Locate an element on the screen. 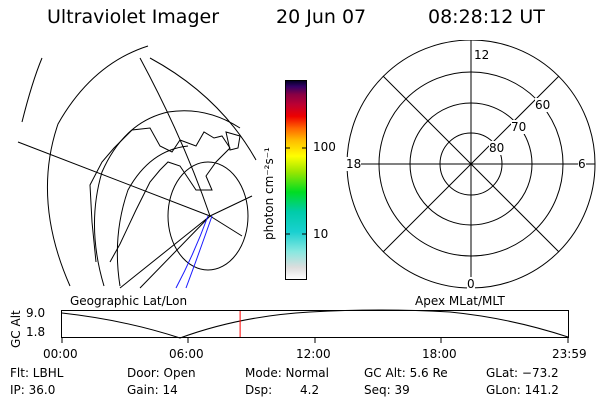  altitude-xtick-1: 06:00 is located at coordinates (186, 354).